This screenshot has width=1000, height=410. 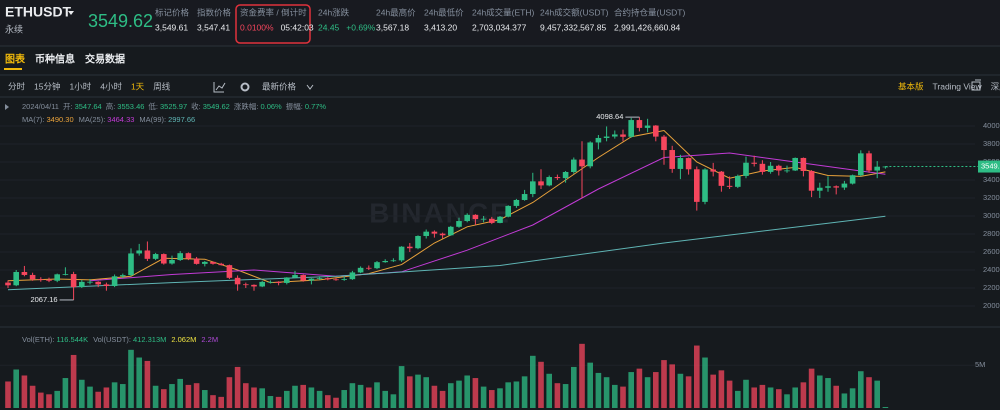 I want to click on volume-legend-value: 2.2M, so click(x=209, y=339).